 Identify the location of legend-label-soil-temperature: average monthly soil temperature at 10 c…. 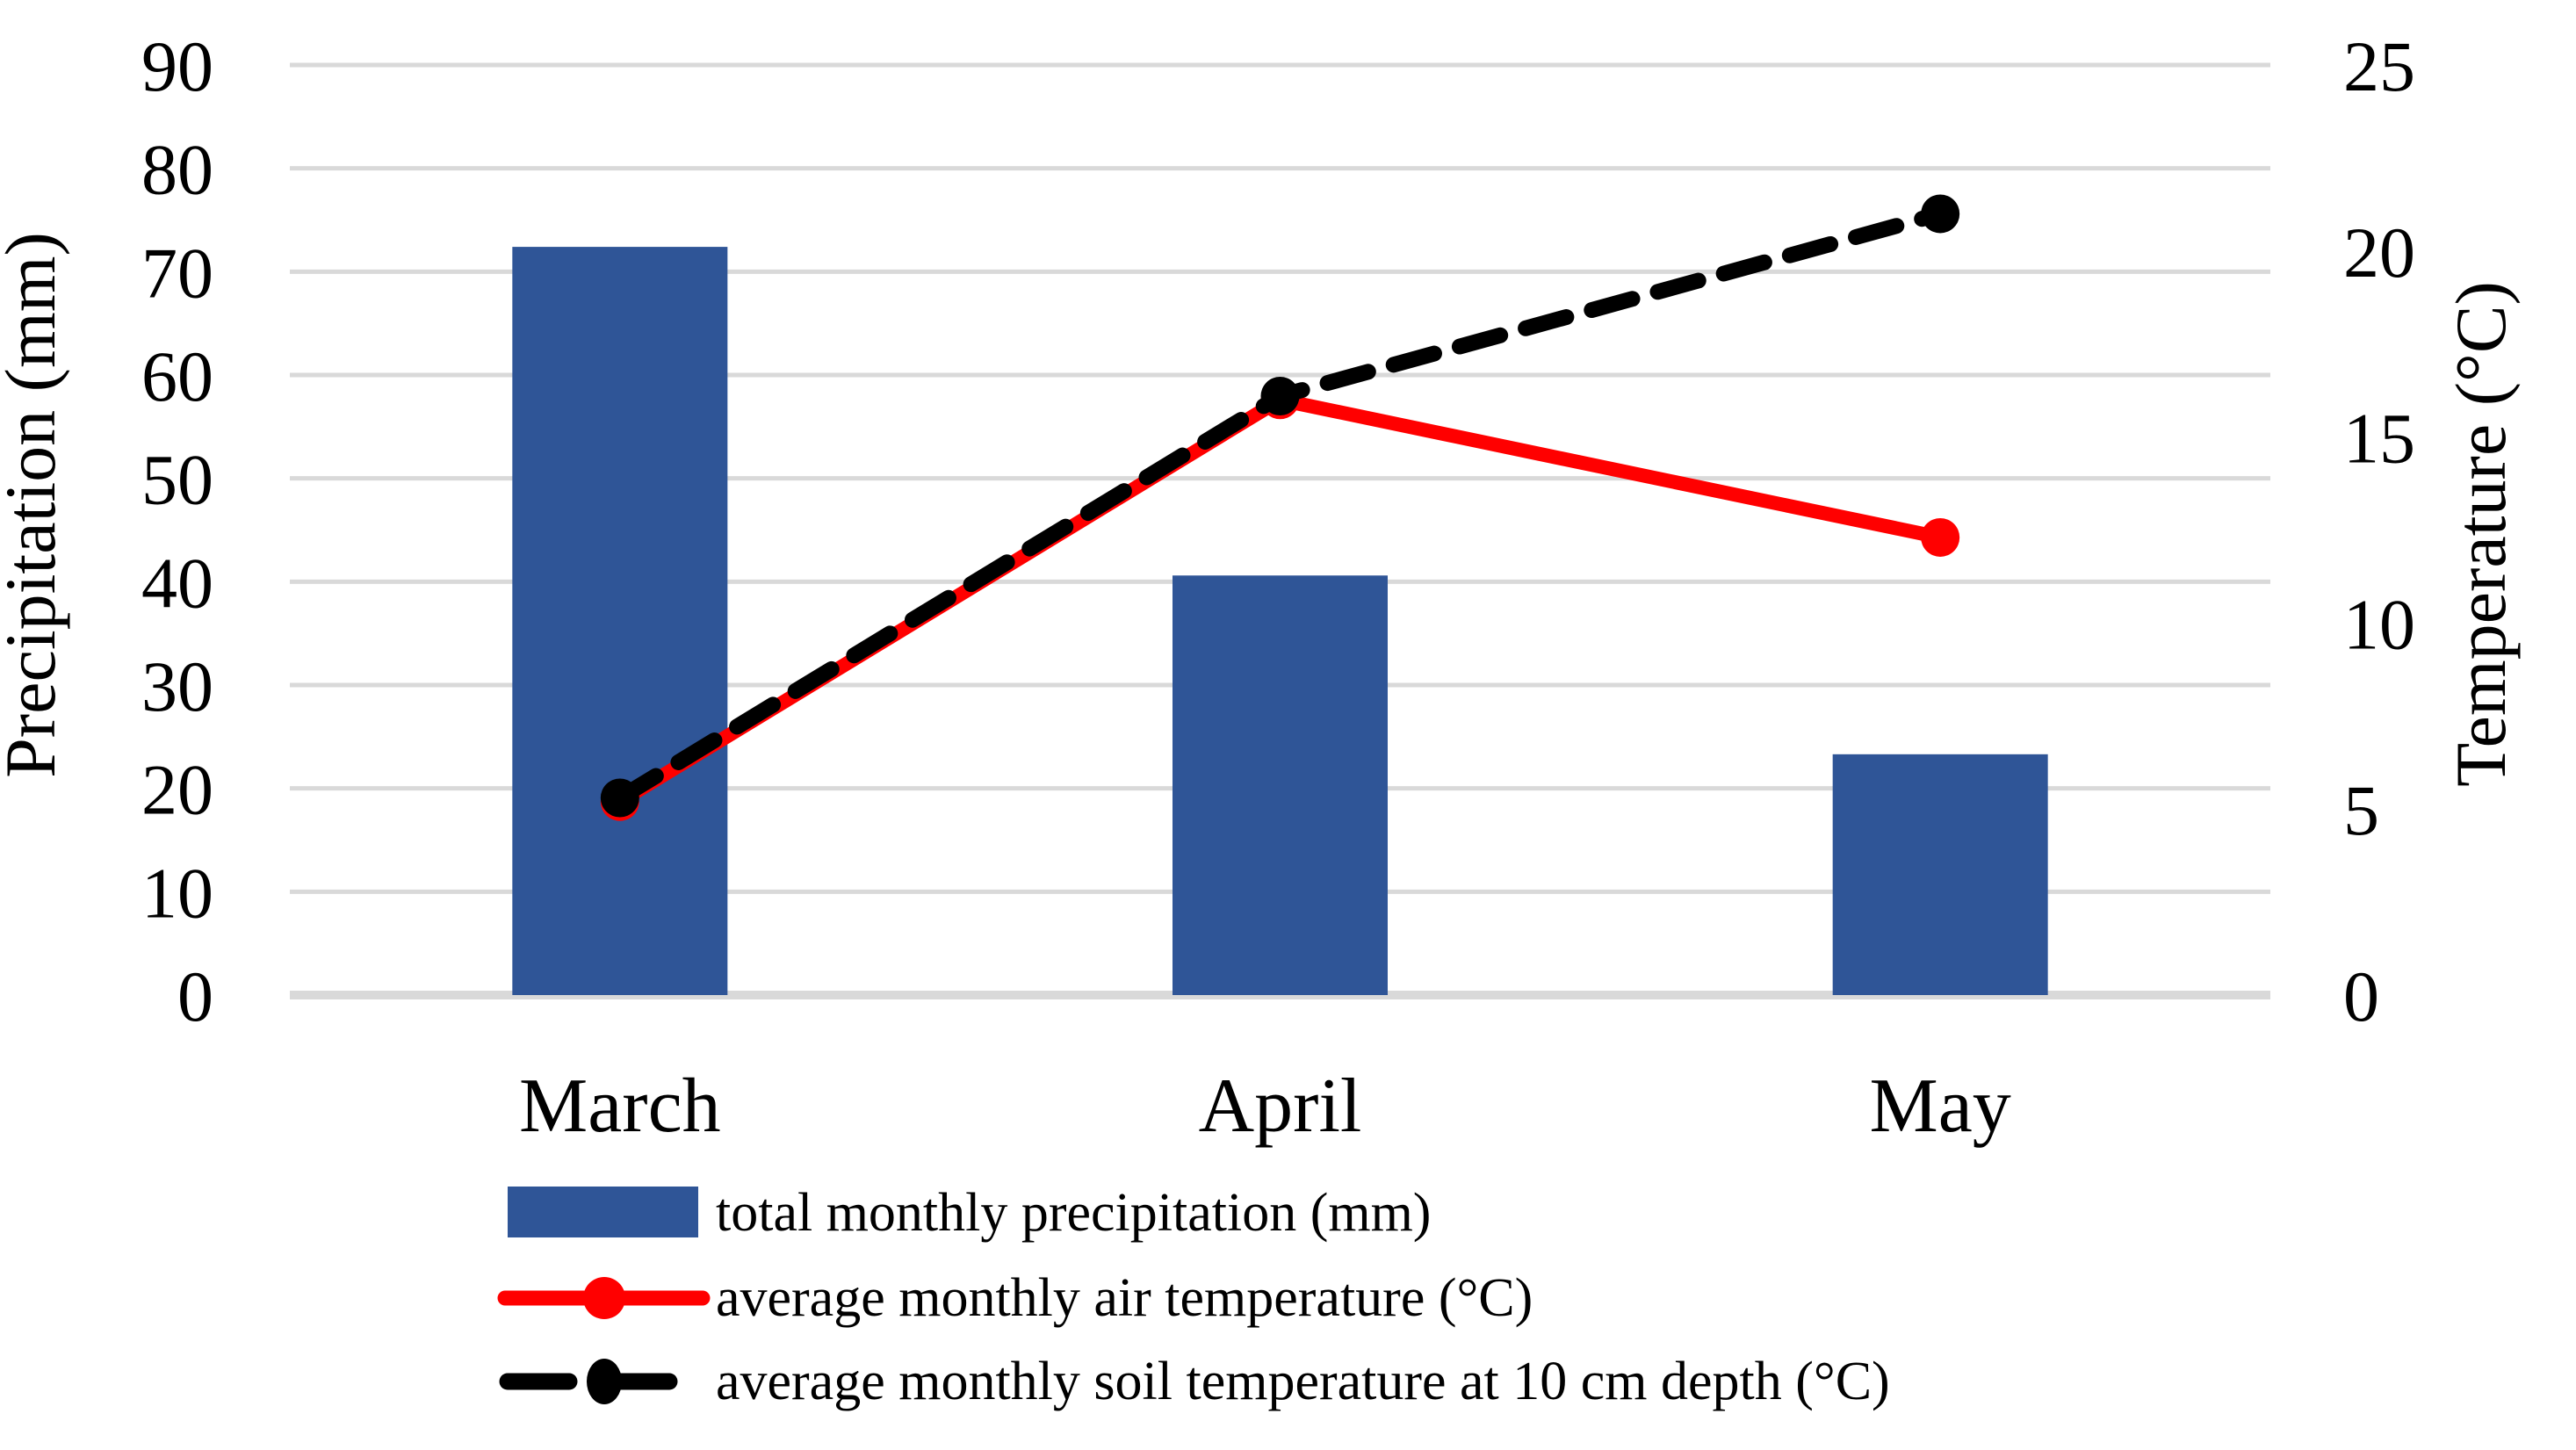
(1303, 1382).